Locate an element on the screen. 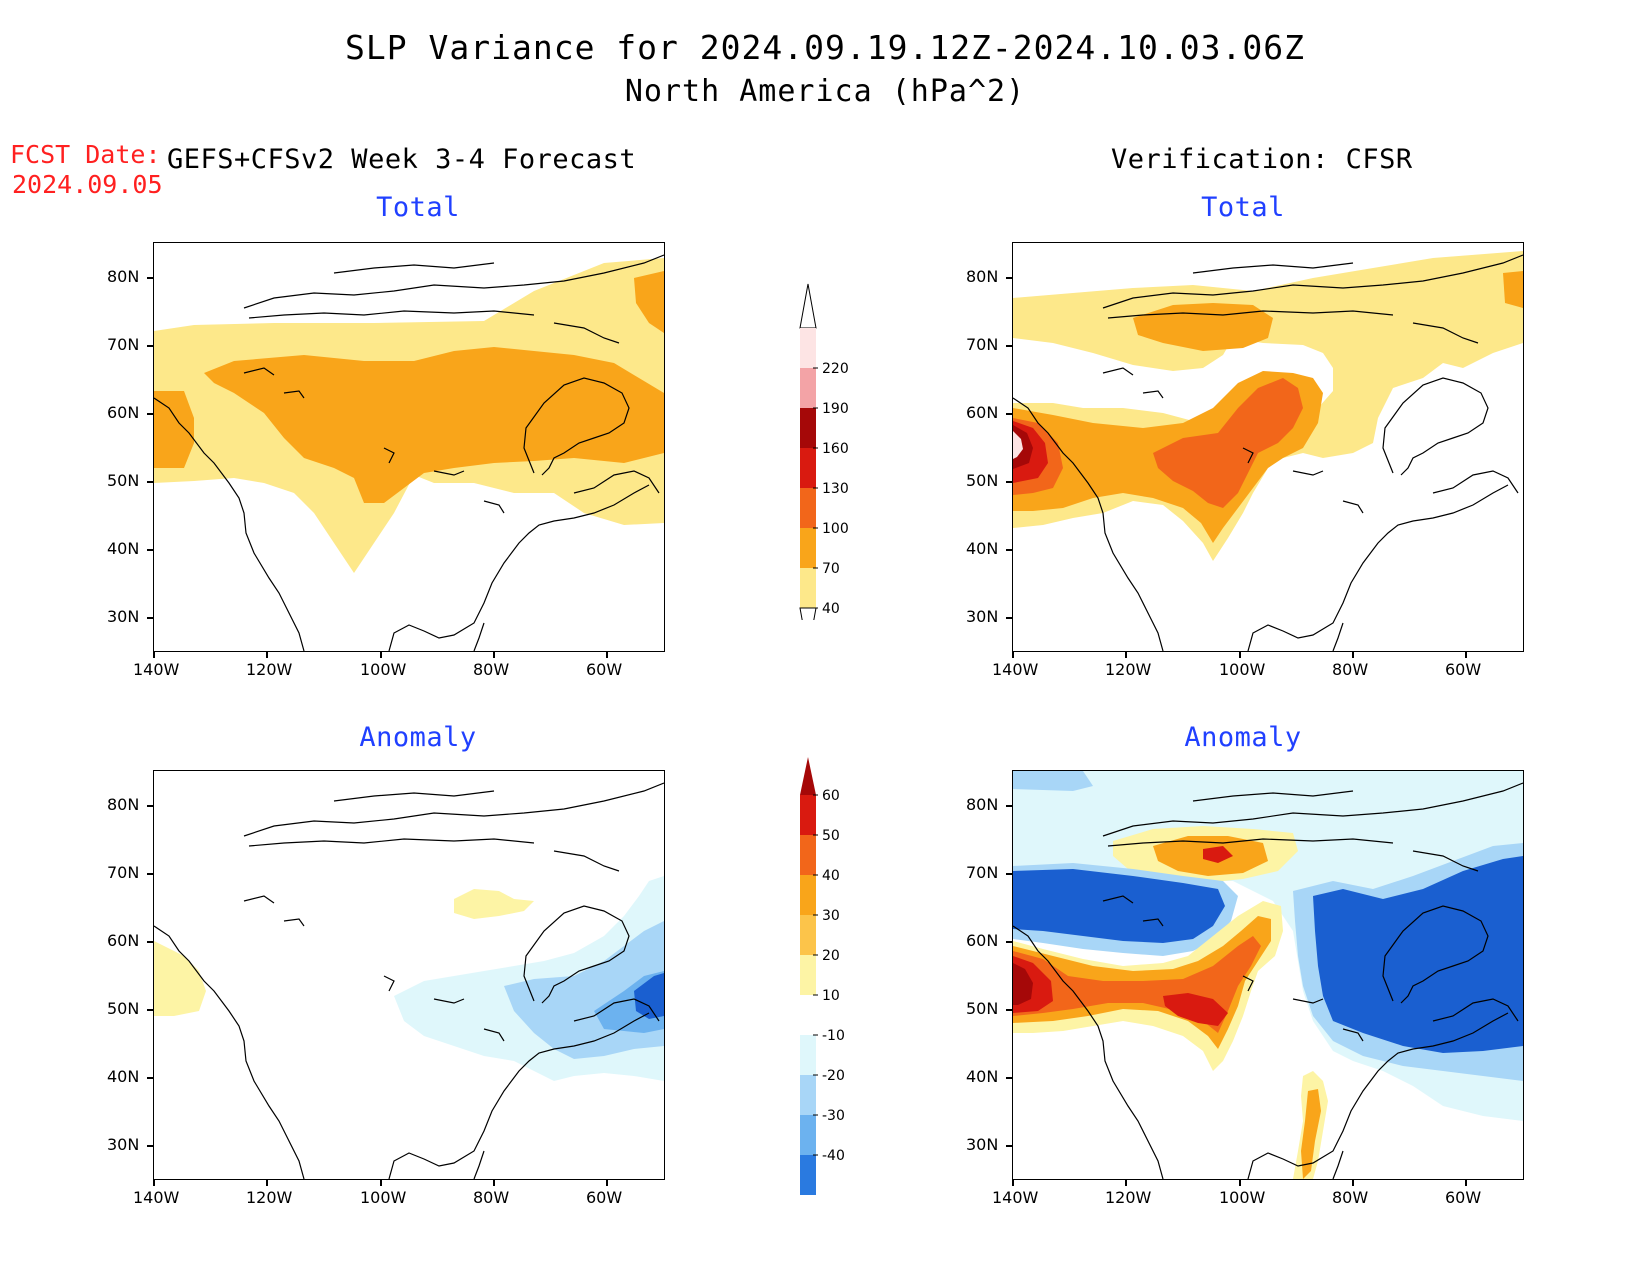 Image resolution: width=1650 pixels, height=1275 pixels. contour-fill-70-ne is located at coordinates (649, 302).